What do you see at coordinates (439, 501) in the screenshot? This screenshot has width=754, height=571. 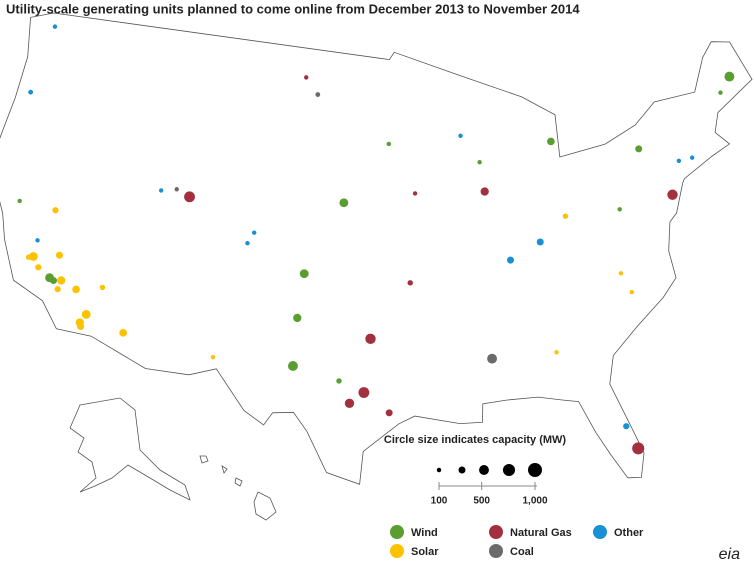 I see `size-tick-label: 100` at bounding box center [439, 501].